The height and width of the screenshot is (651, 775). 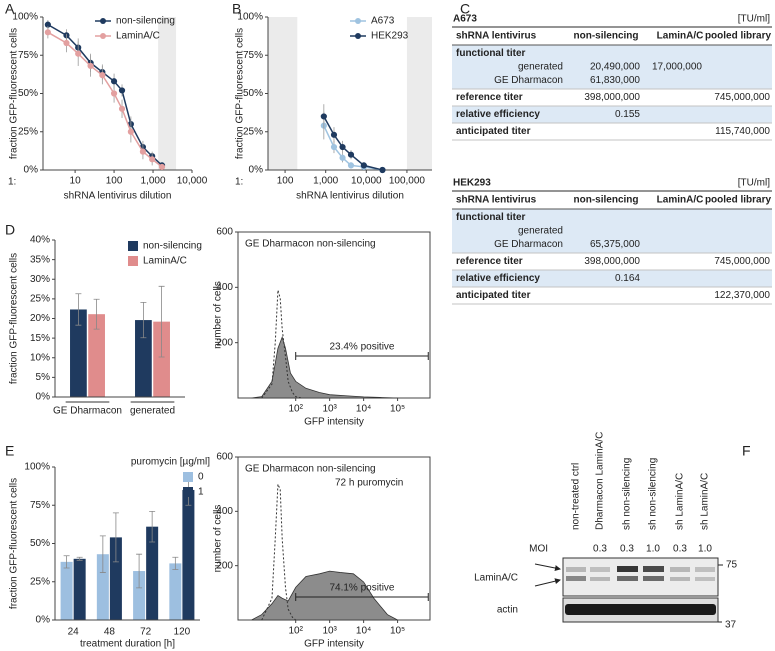 I want to click on table-header: pooled library, so click(x=738, y=200).